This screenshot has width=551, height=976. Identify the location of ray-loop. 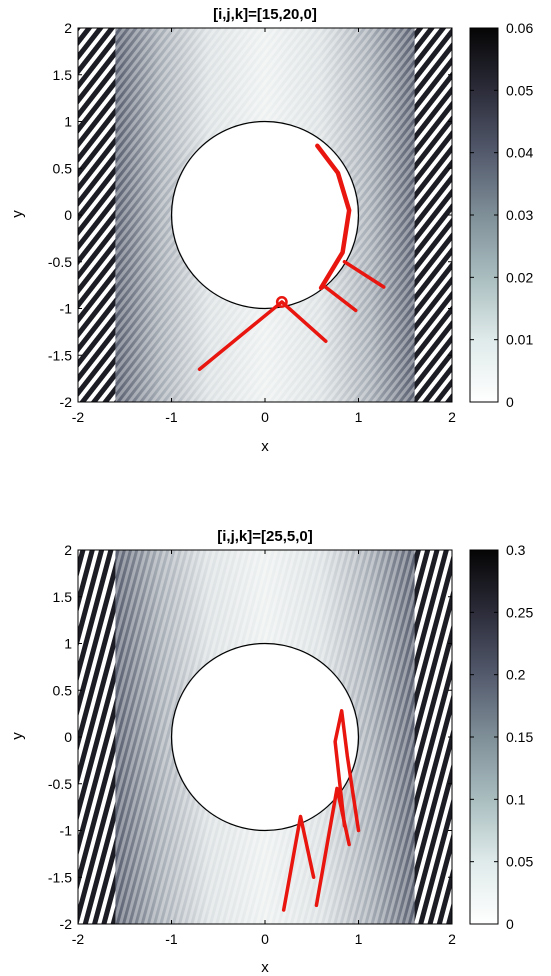
(281, 302).